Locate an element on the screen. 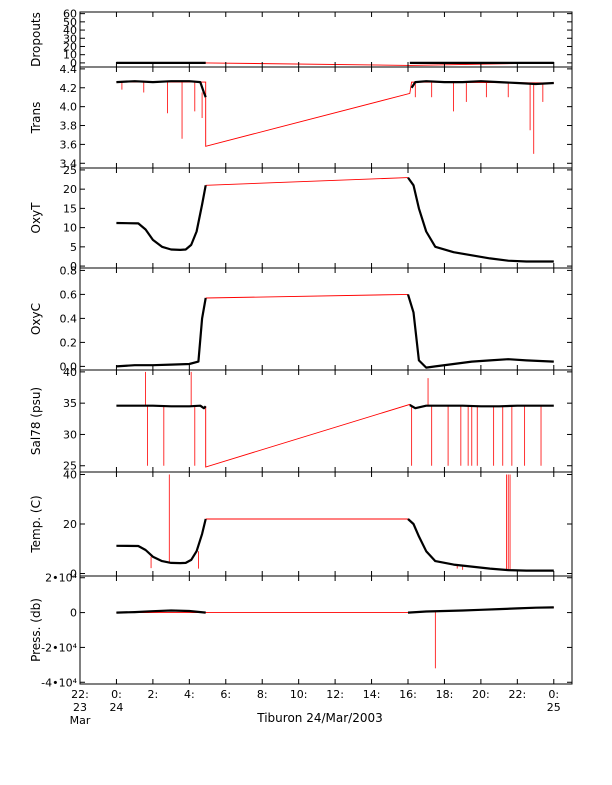 This screenshot has height=785, width=612. y-tick-label: 0.0 is located at coordinates (69, 366).